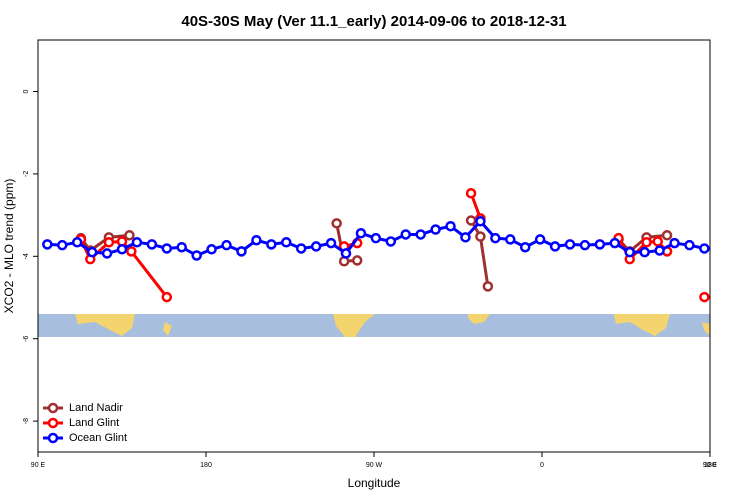 This screenshot has height=500, width=750. Describe the element at coordinates (94, 423) in the screenshot. I see `legend-label: Land Glint` at that location.